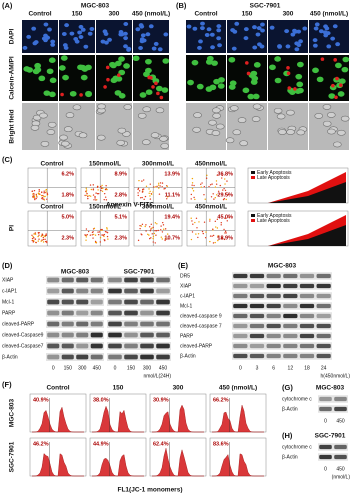 This screenshot has width=352, height=500. I want to click on label: 0, so click(53, 368).